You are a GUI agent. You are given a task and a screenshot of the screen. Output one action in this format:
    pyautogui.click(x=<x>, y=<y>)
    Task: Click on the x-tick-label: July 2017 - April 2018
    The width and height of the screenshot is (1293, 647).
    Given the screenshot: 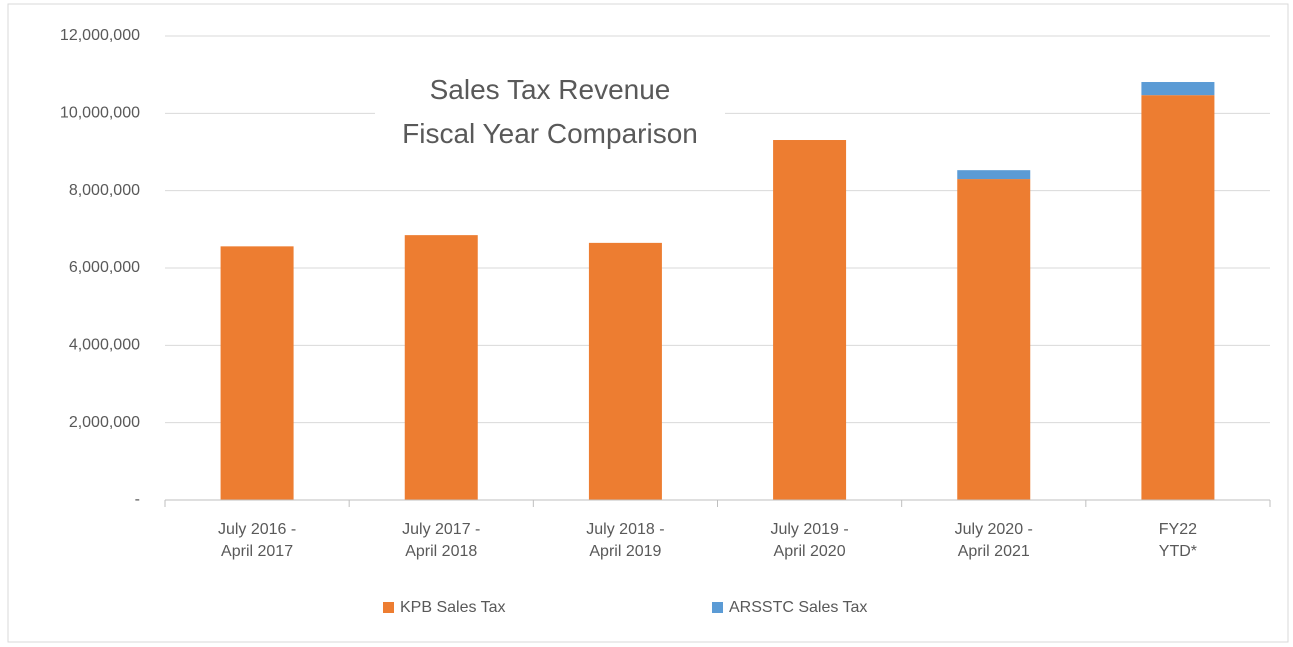 What is the action you would take?
    pyautogui.click(x=441, y=540)
    